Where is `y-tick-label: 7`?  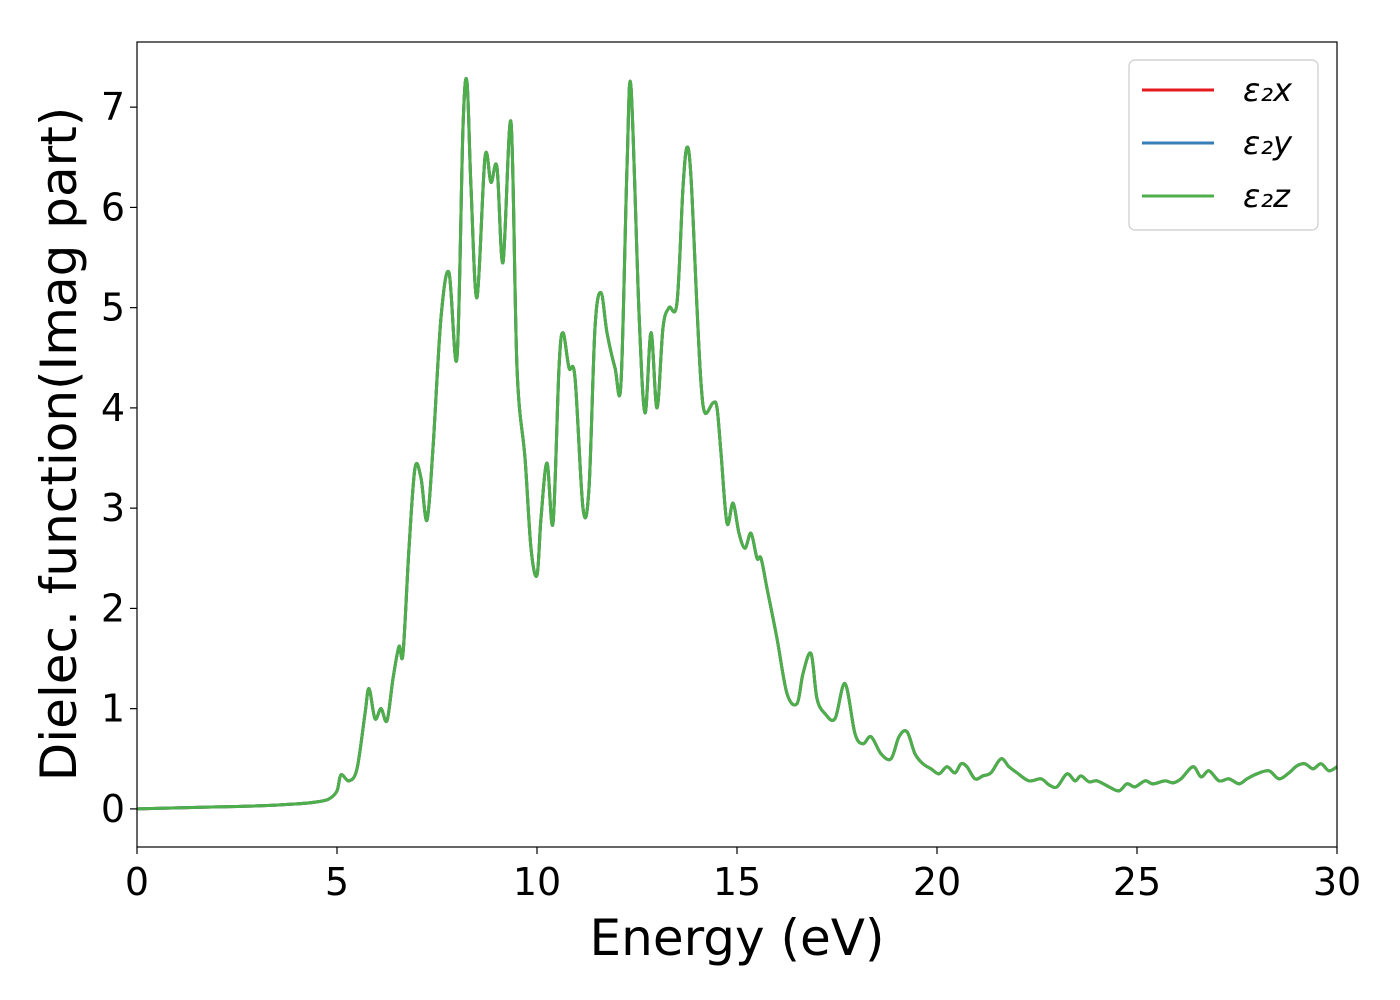 y-tick-label: 7 is located at coordinates (113, 107).